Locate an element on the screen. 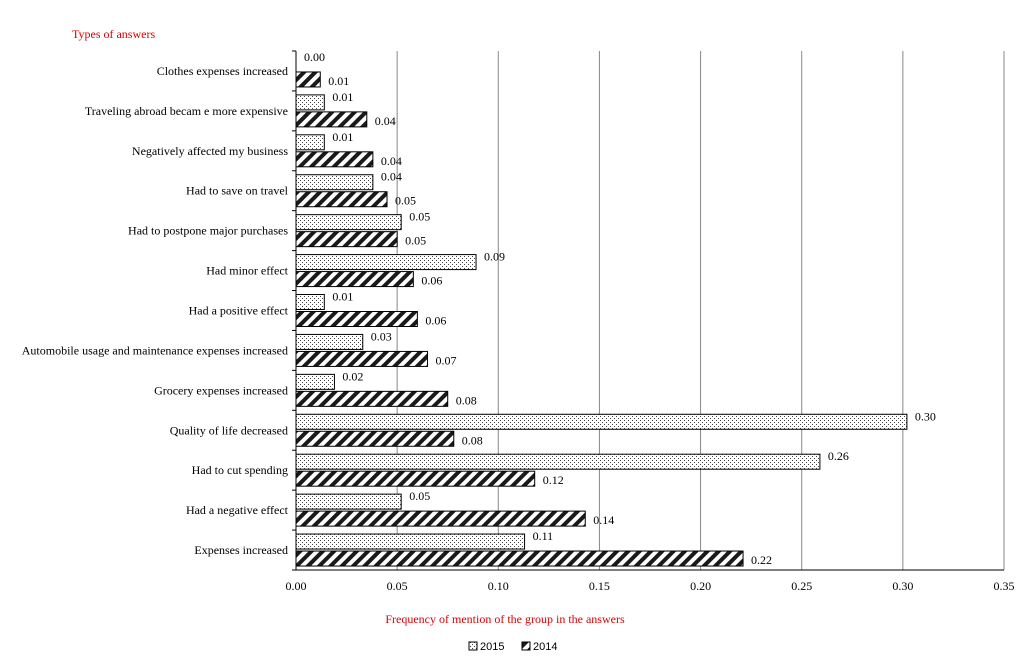 This screenshot has height=667, width=1024. data-label: 0.03 is located at coordinates (381, 336).